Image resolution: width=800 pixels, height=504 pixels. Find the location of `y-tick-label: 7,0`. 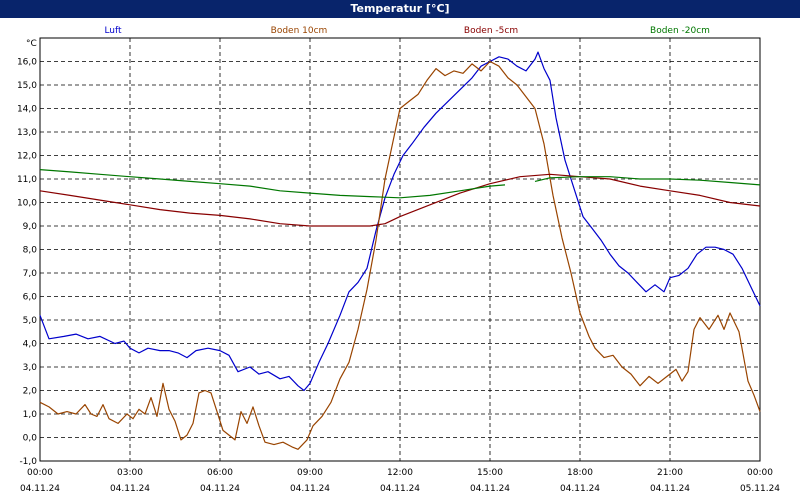

y-tick-label: 7,0 is located at coordinates (30, 274).